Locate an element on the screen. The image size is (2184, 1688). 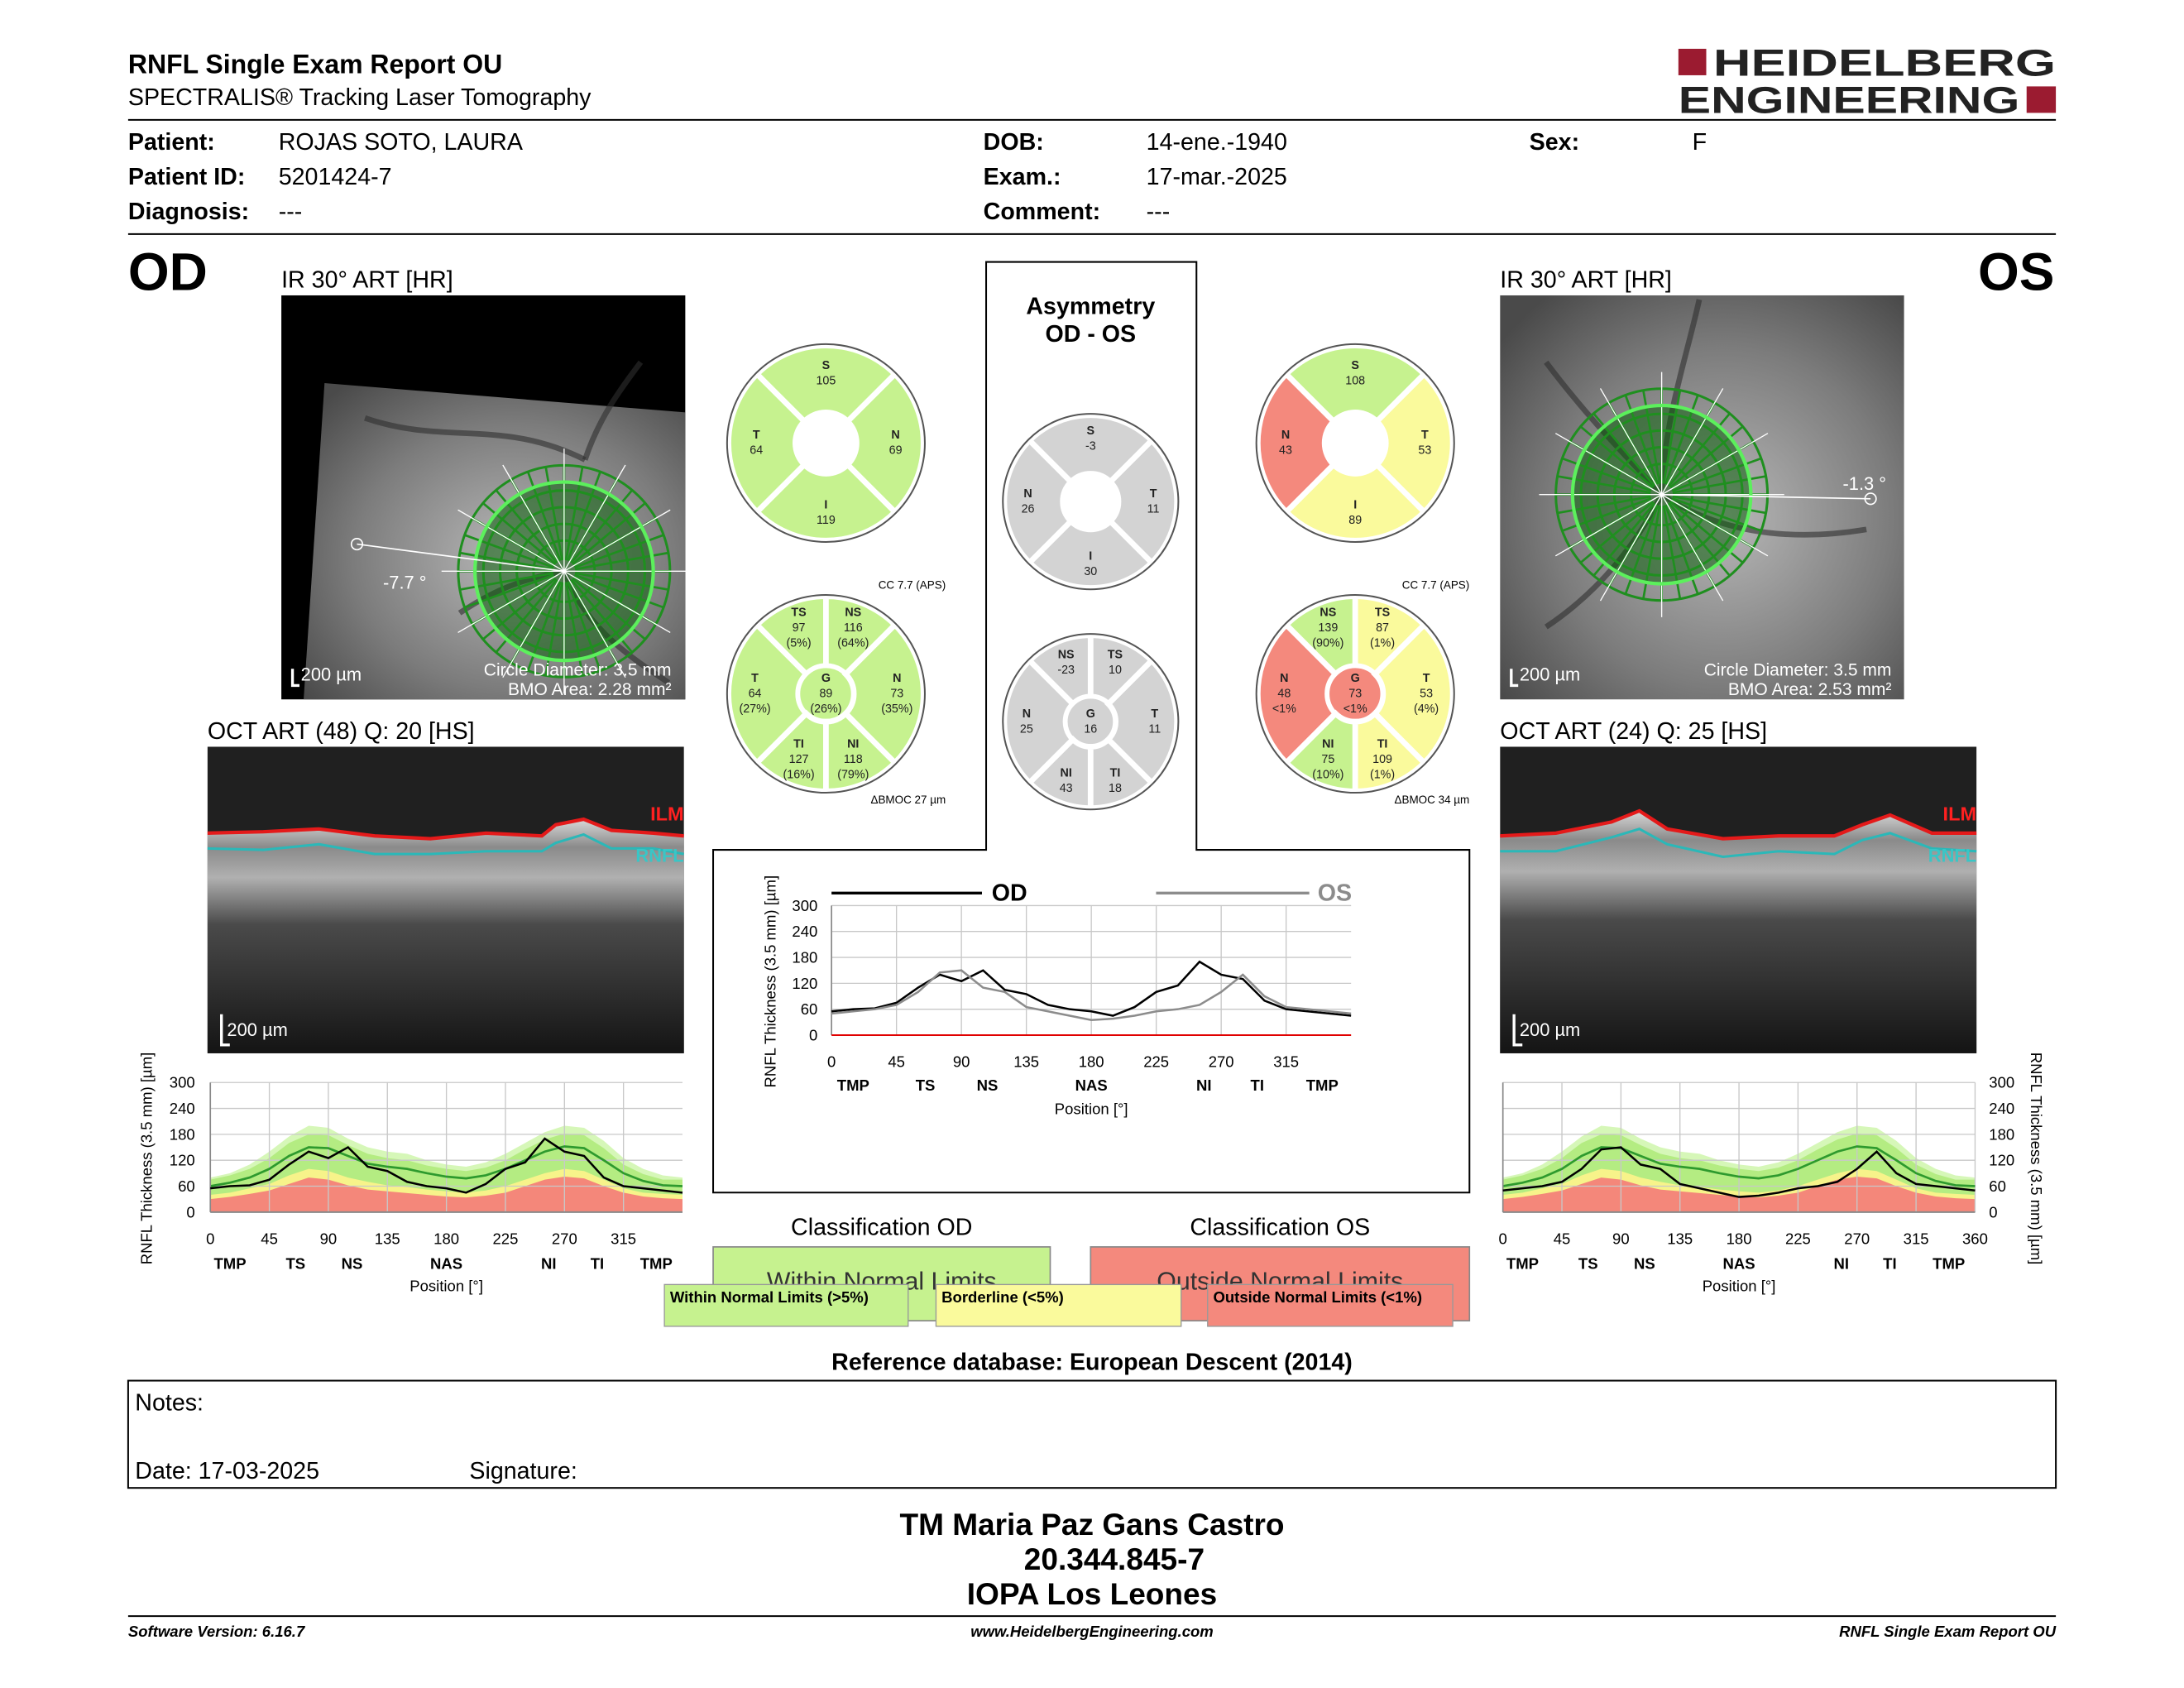
field-value: 17-mar.-2025 is located at coordinates (1217, 177).